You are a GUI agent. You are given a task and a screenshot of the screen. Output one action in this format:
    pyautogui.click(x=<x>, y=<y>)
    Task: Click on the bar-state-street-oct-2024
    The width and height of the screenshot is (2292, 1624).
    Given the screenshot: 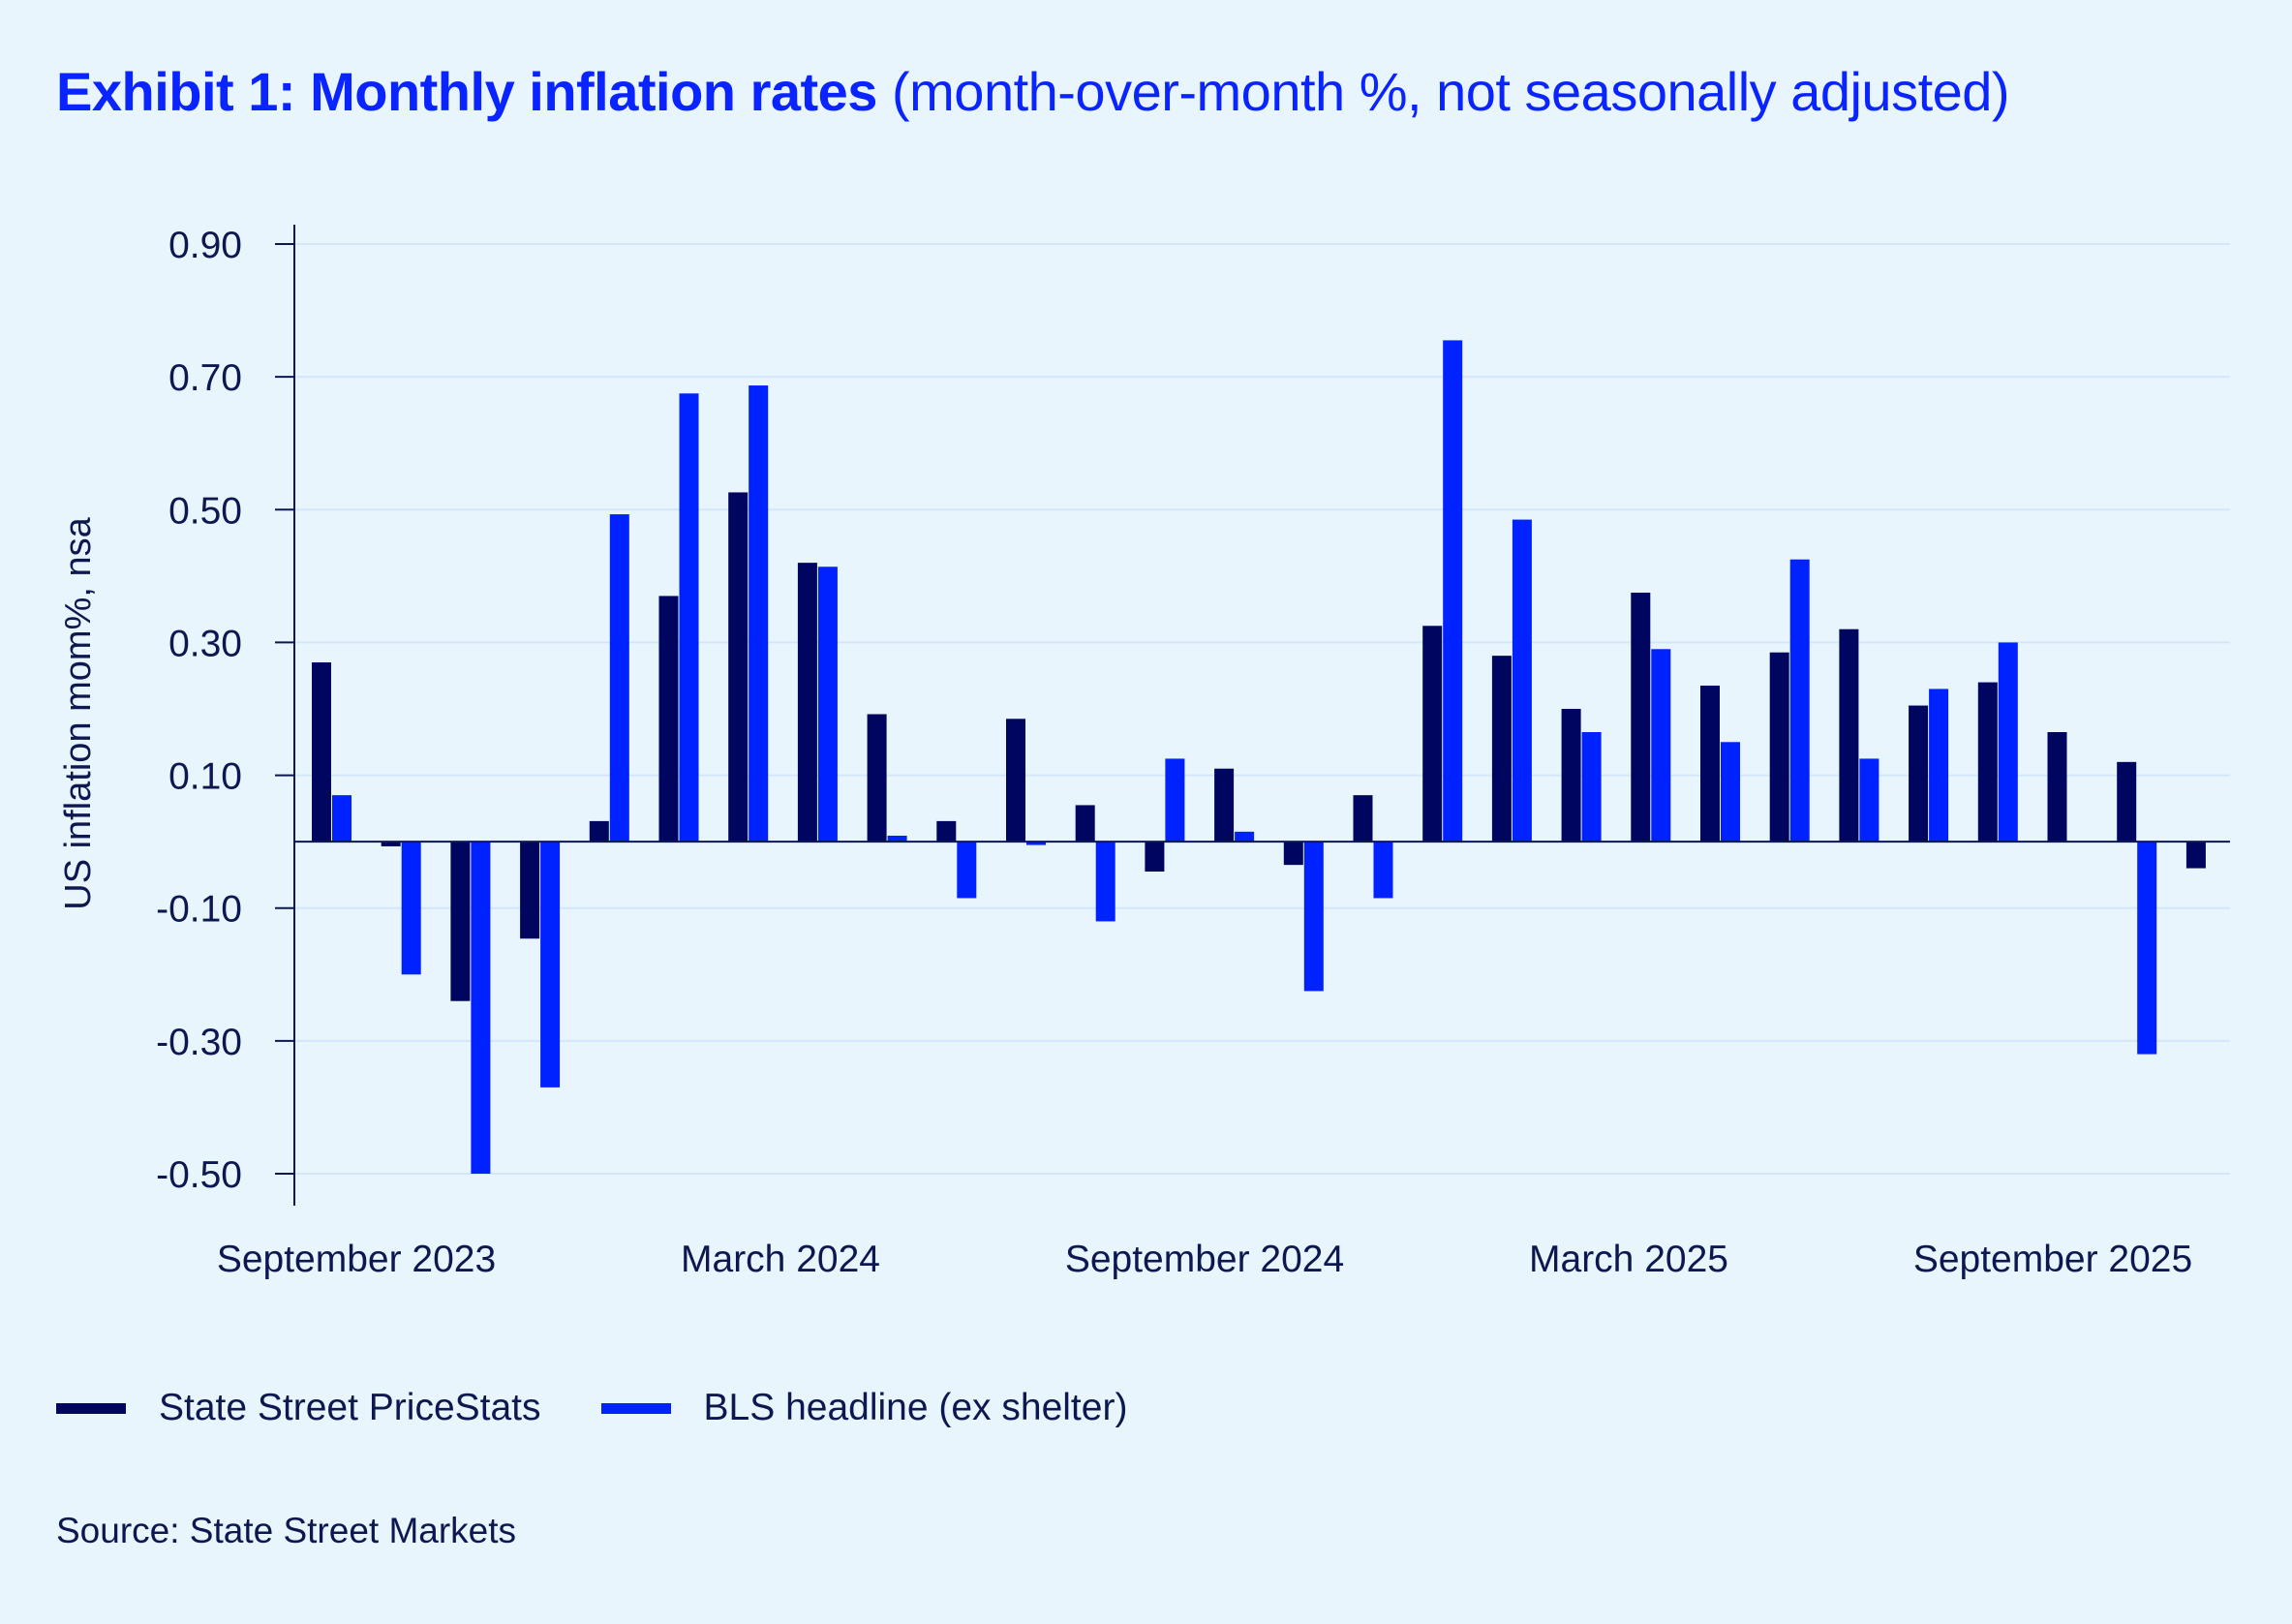 What is the action you would take?
    pyautogui.click(x=1224, y=805)
    